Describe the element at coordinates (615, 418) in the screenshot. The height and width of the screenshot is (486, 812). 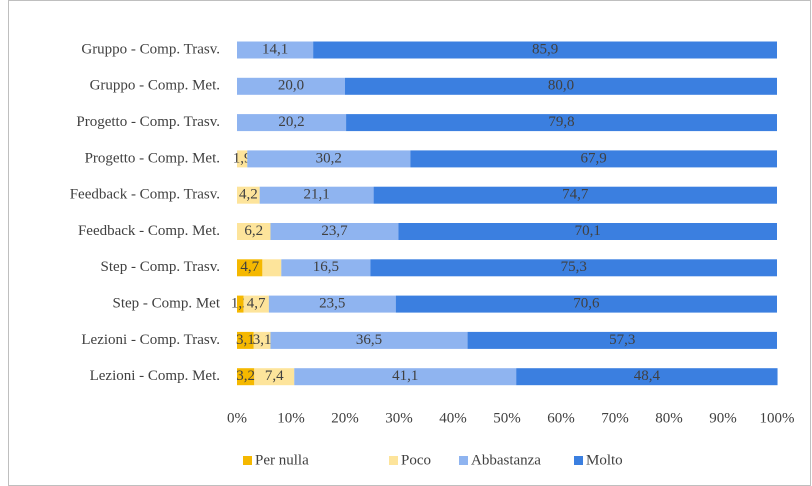
I see `x-tick-label: 70%` at that location.